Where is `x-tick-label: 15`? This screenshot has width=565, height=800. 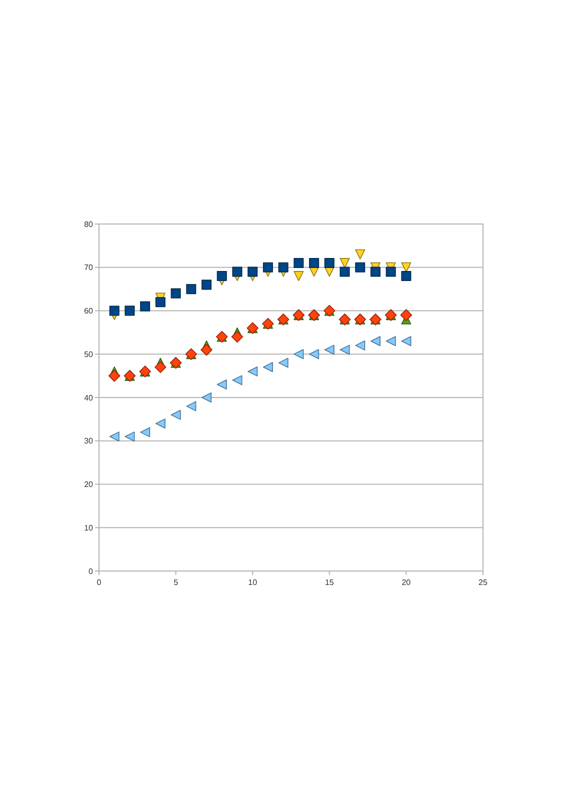 x-tick-label: 15 is located at coordinates (329, 582).